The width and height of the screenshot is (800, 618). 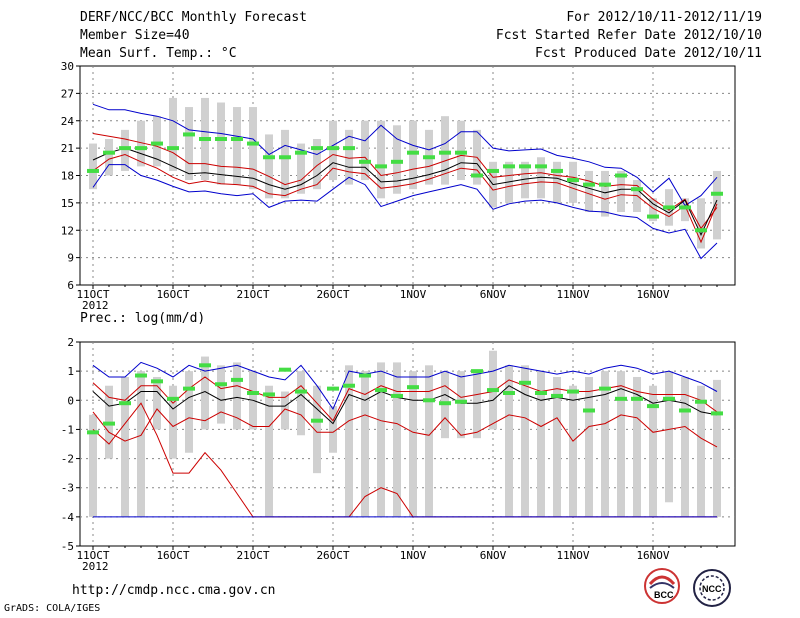 I want to click on y-tick-label: 15, so click(x=67, y=203).